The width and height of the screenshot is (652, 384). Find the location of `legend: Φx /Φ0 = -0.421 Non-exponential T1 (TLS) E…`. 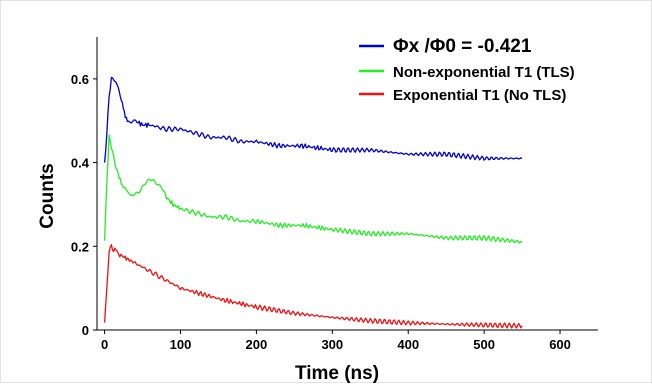

legend: Φx /Φ0 = -0.421 Non-exponential T1 (TLS) E… is located at coordinates (467, 70).